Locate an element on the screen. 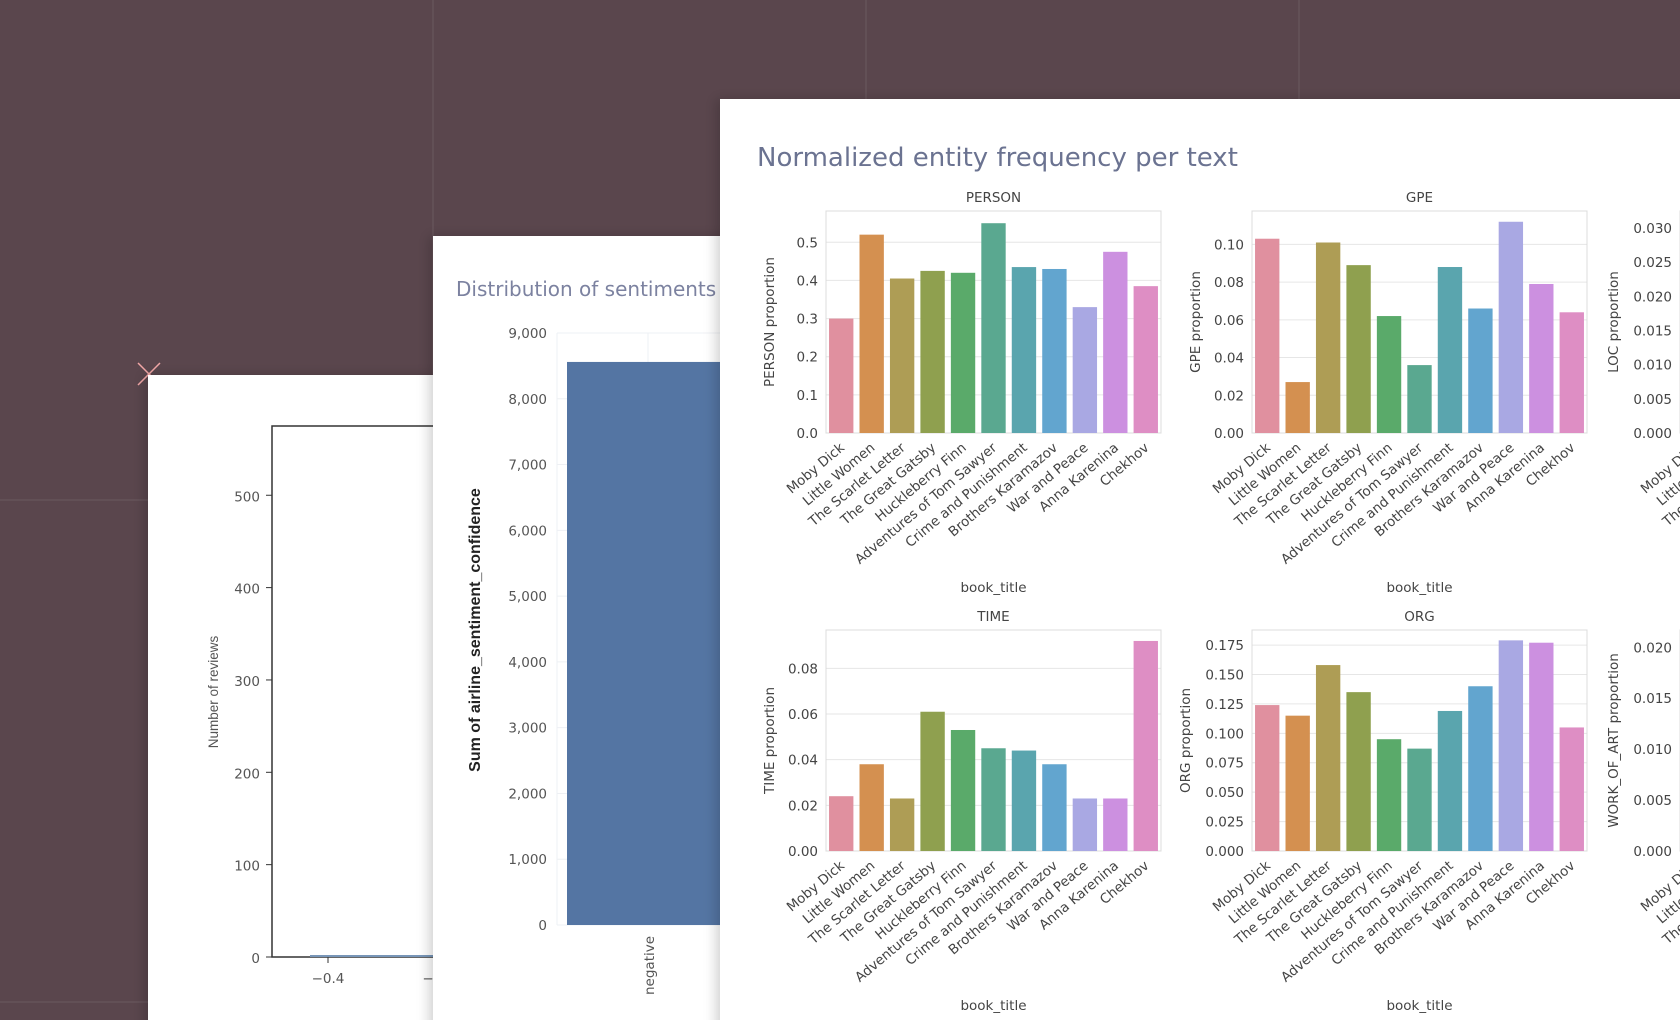 This screenshot has height=1020, width=1680. y-tick-label: 200 is located at coordinates (247, 774).